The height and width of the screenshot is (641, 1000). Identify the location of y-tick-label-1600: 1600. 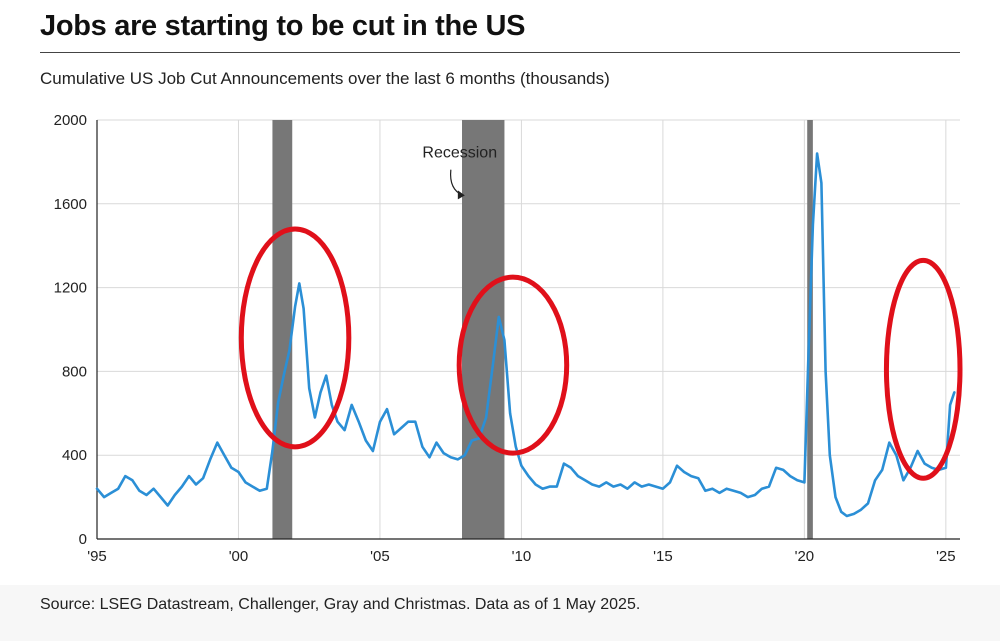
(70, 204).